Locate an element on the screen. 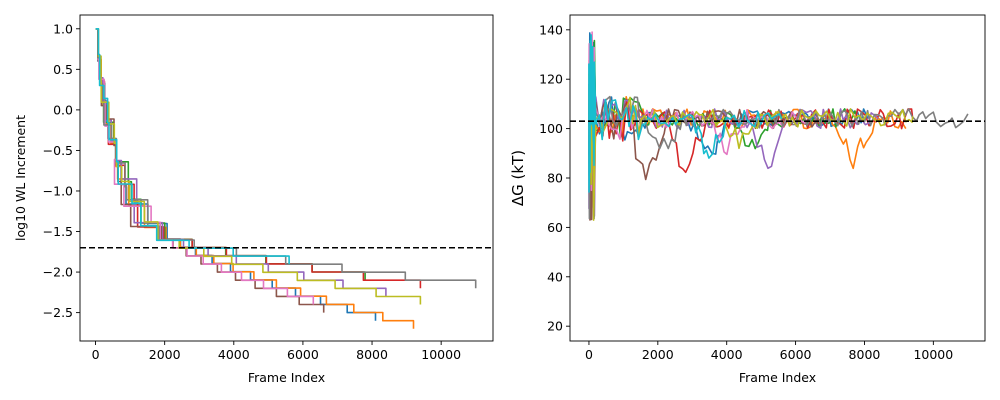  y-tick-label: −2.0 is located at coordinates (58, 272).